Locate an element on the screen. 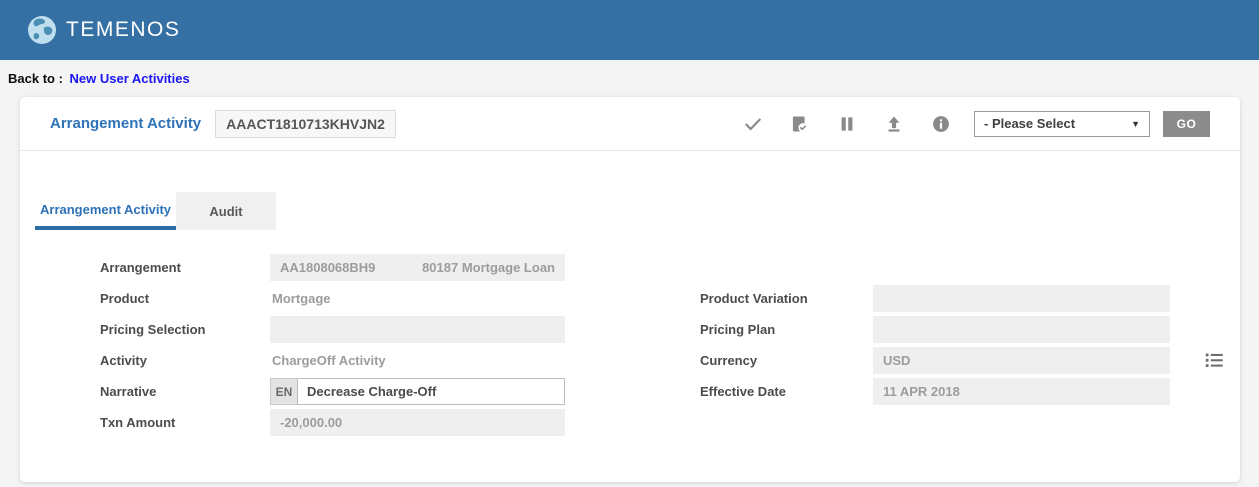 The width and height of the screenshot is (1259, 487). chevron-down-icon: ▼ is located at coordinates (1135, 123).